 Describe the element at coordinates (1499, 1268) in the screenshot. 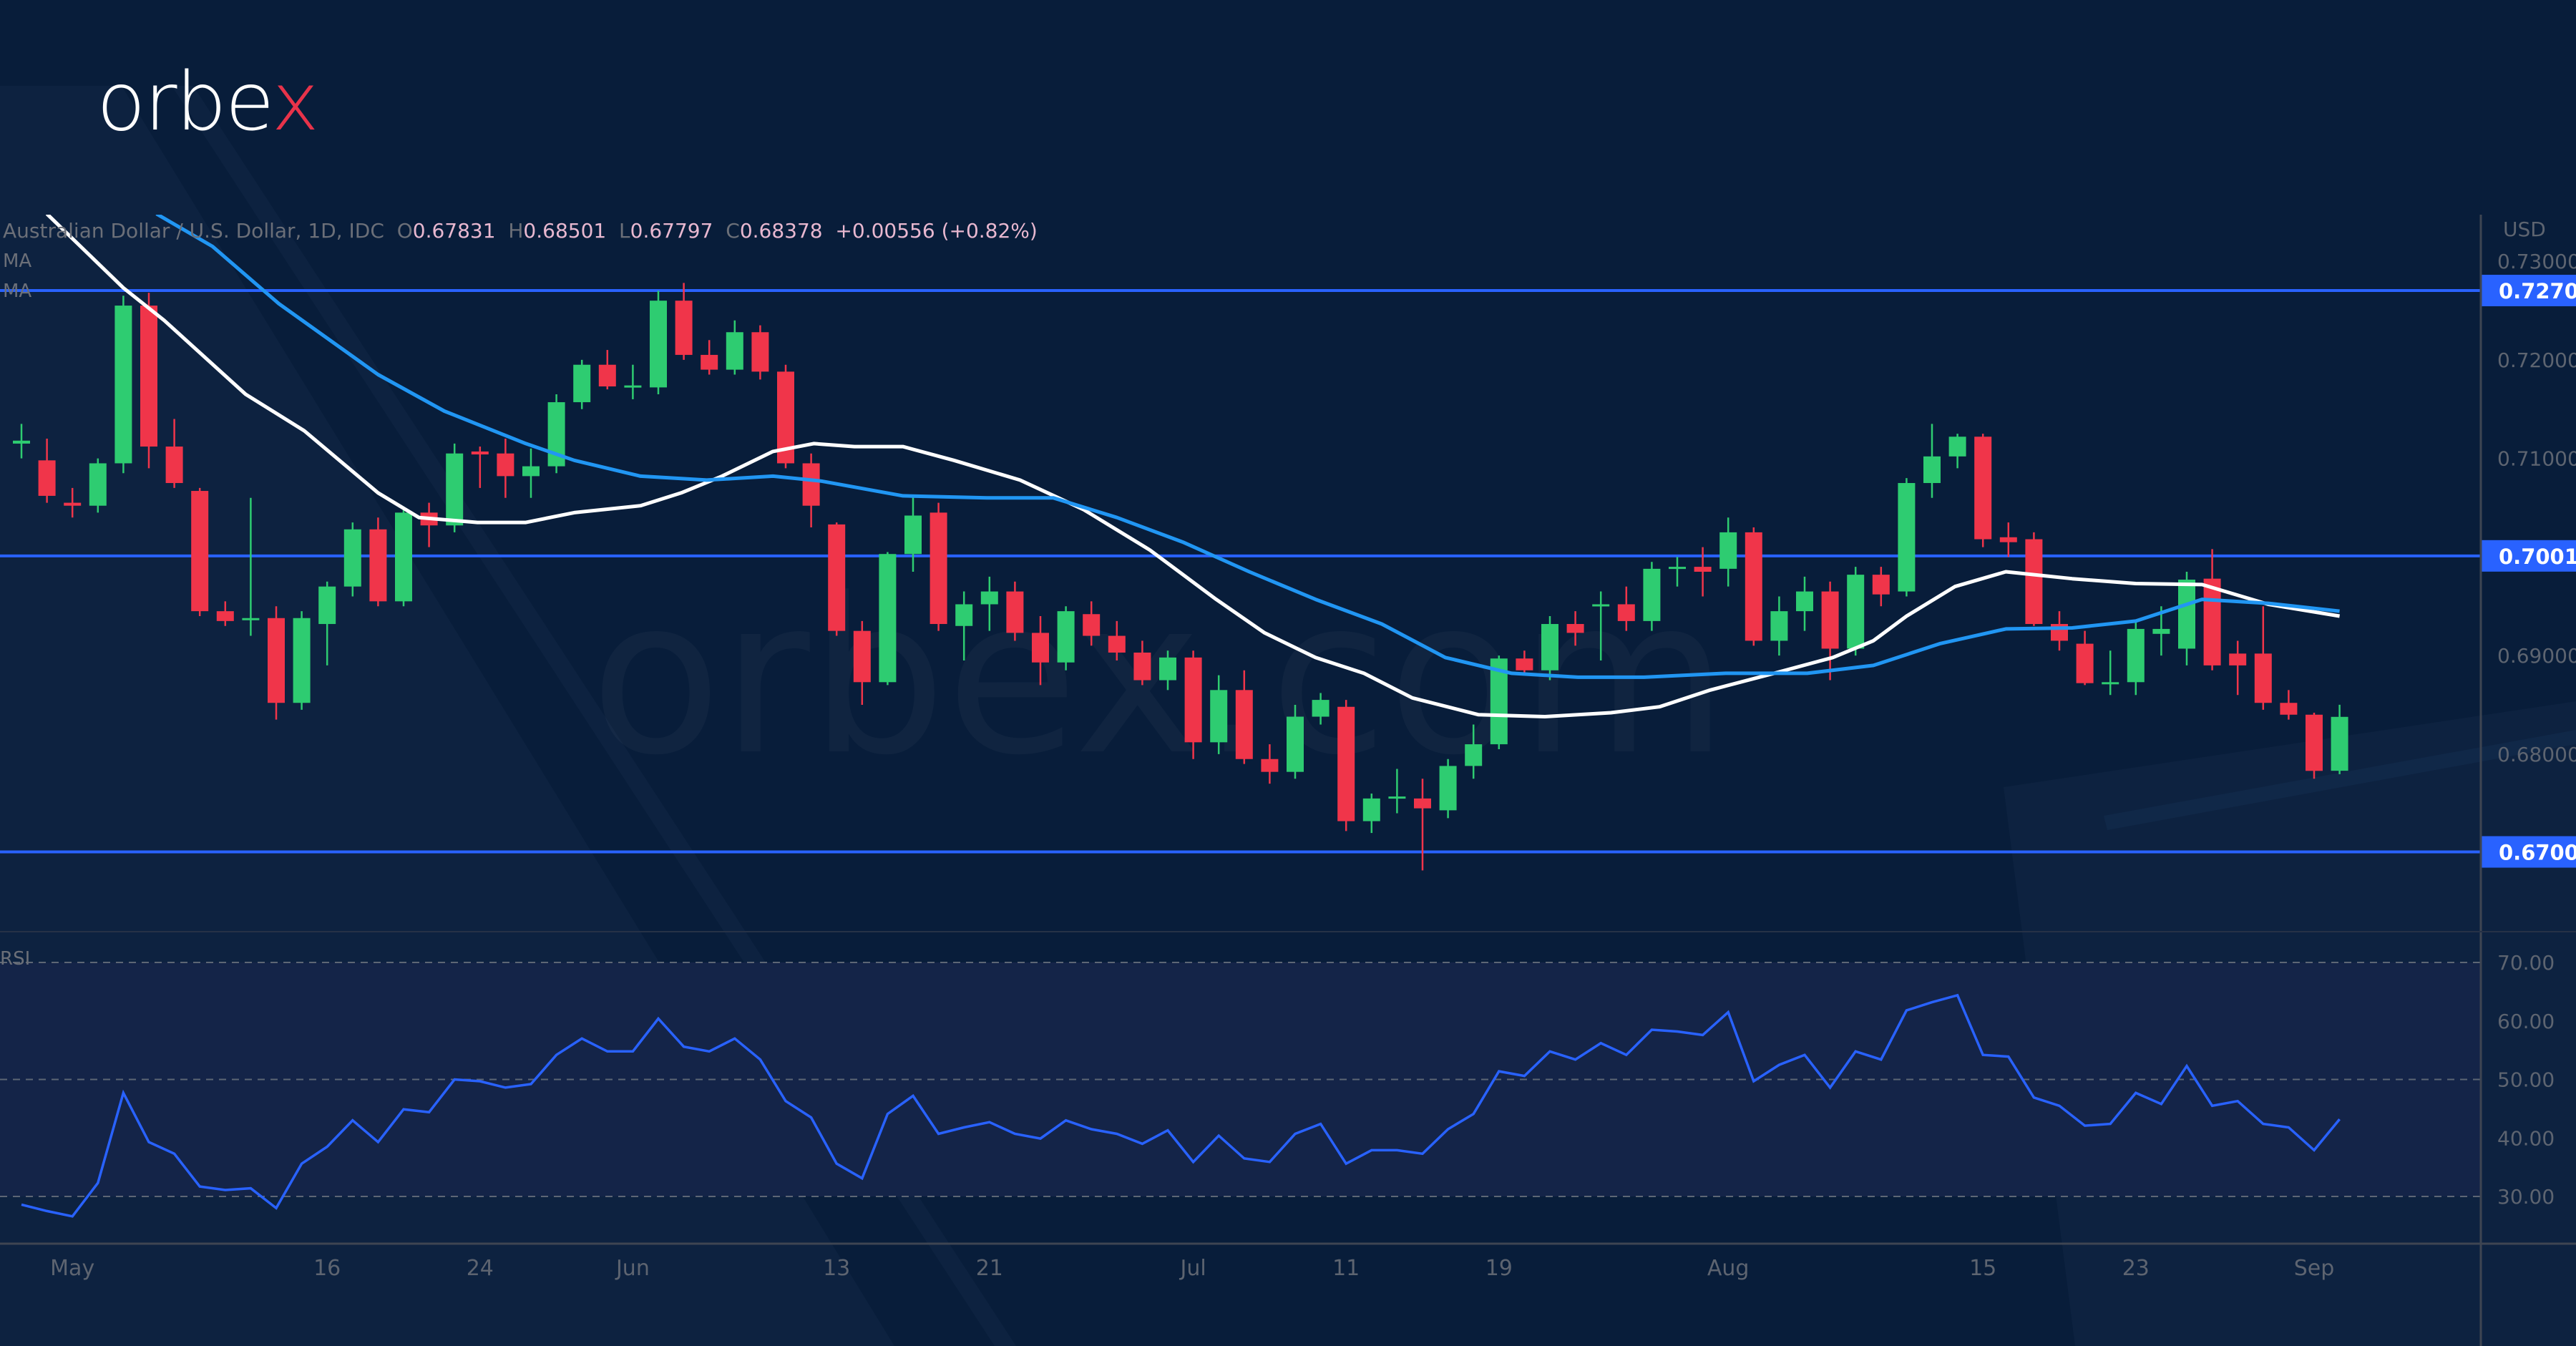

I see `time-tick-label: 19` at that location.